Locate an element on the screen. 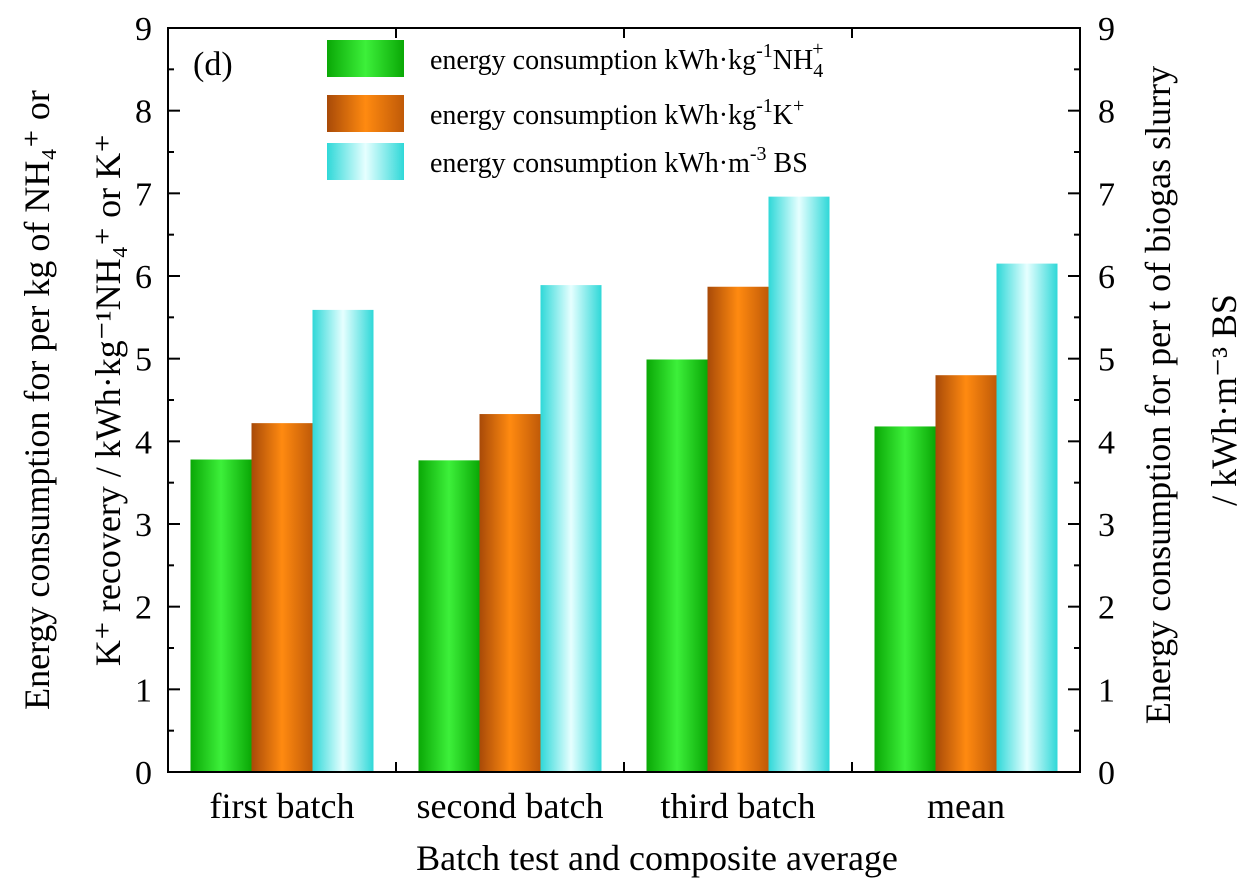  y-left-tick-label: 2 is located at coordinates (143, 608).